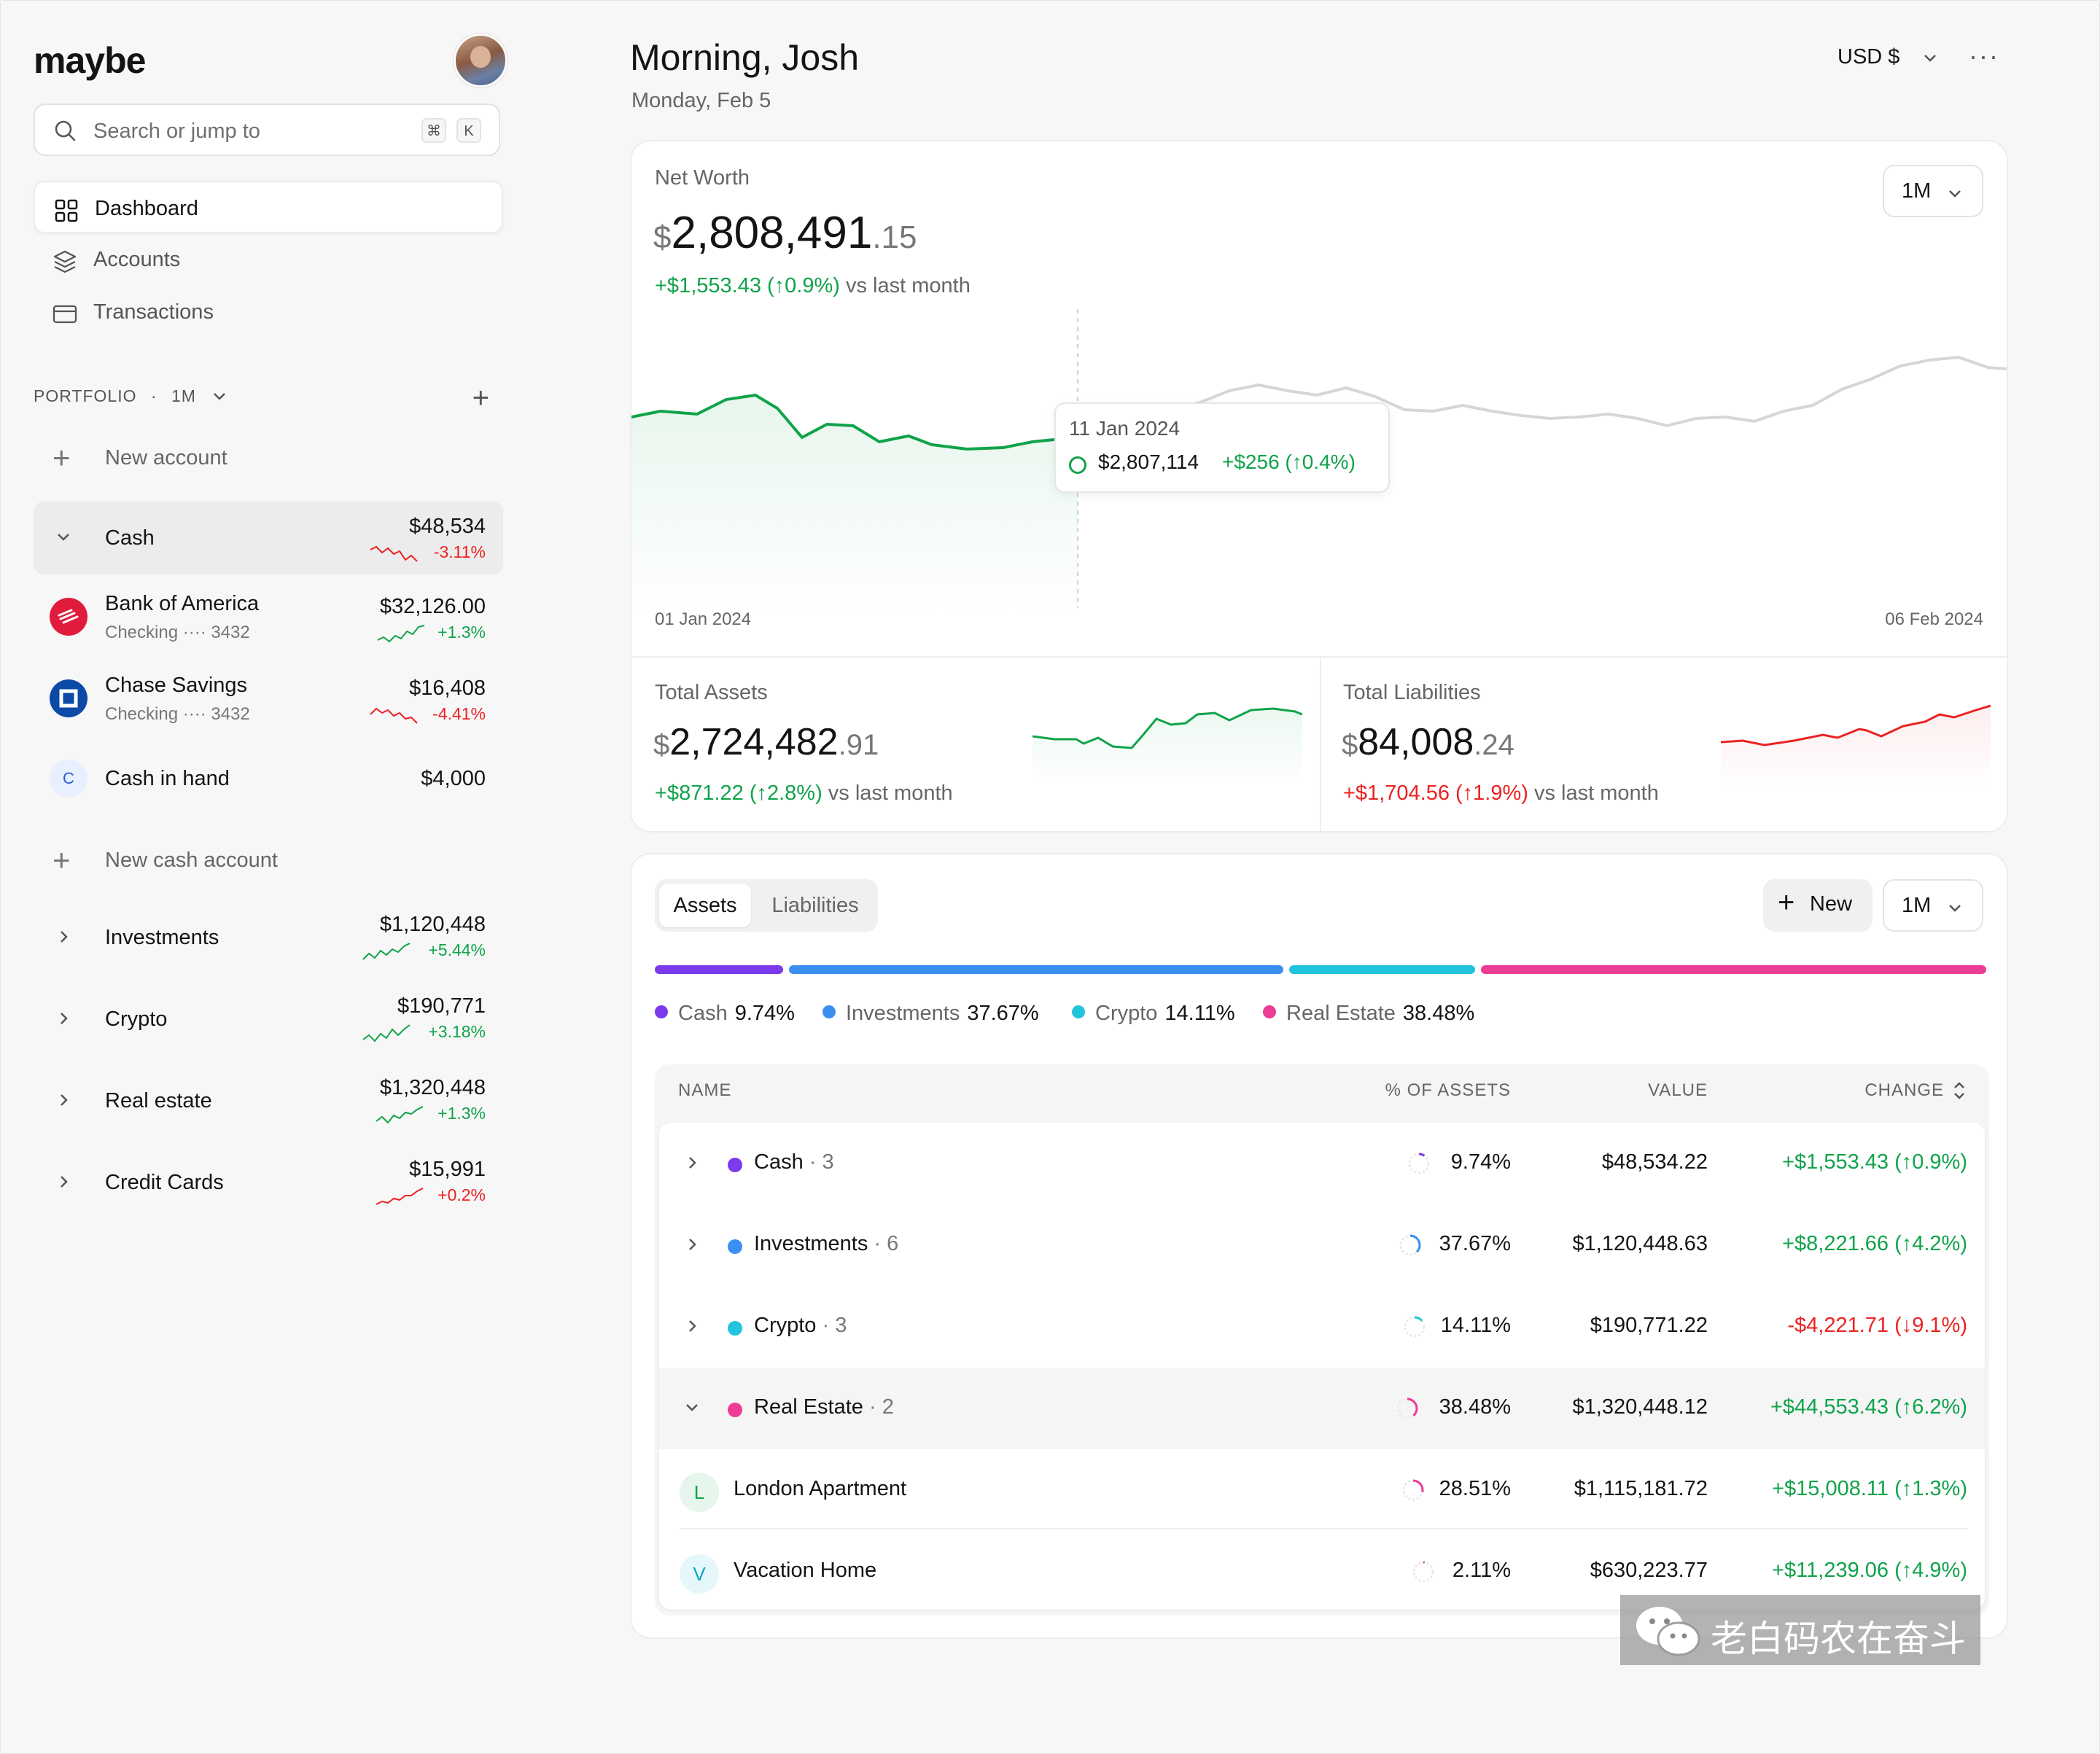  I want to click on row-percent: 14.11%, so click(1475, 1325).